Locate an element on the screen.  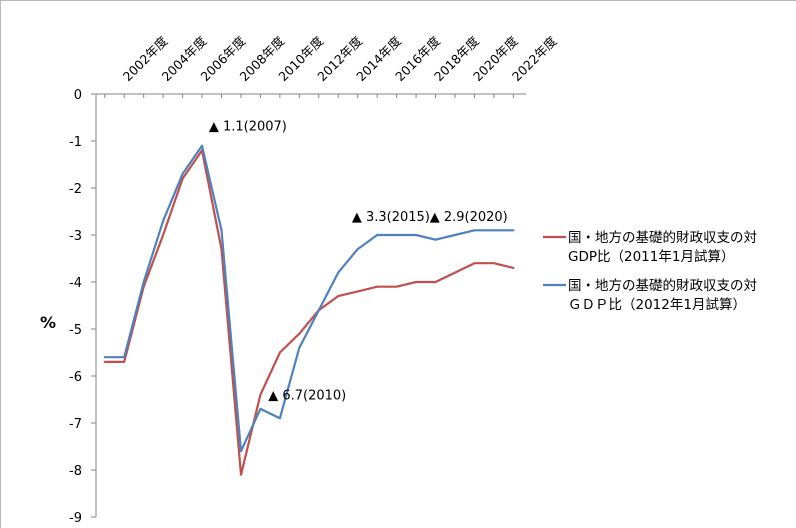
y-tick-label: -8 is located at coordinates (75, 471).